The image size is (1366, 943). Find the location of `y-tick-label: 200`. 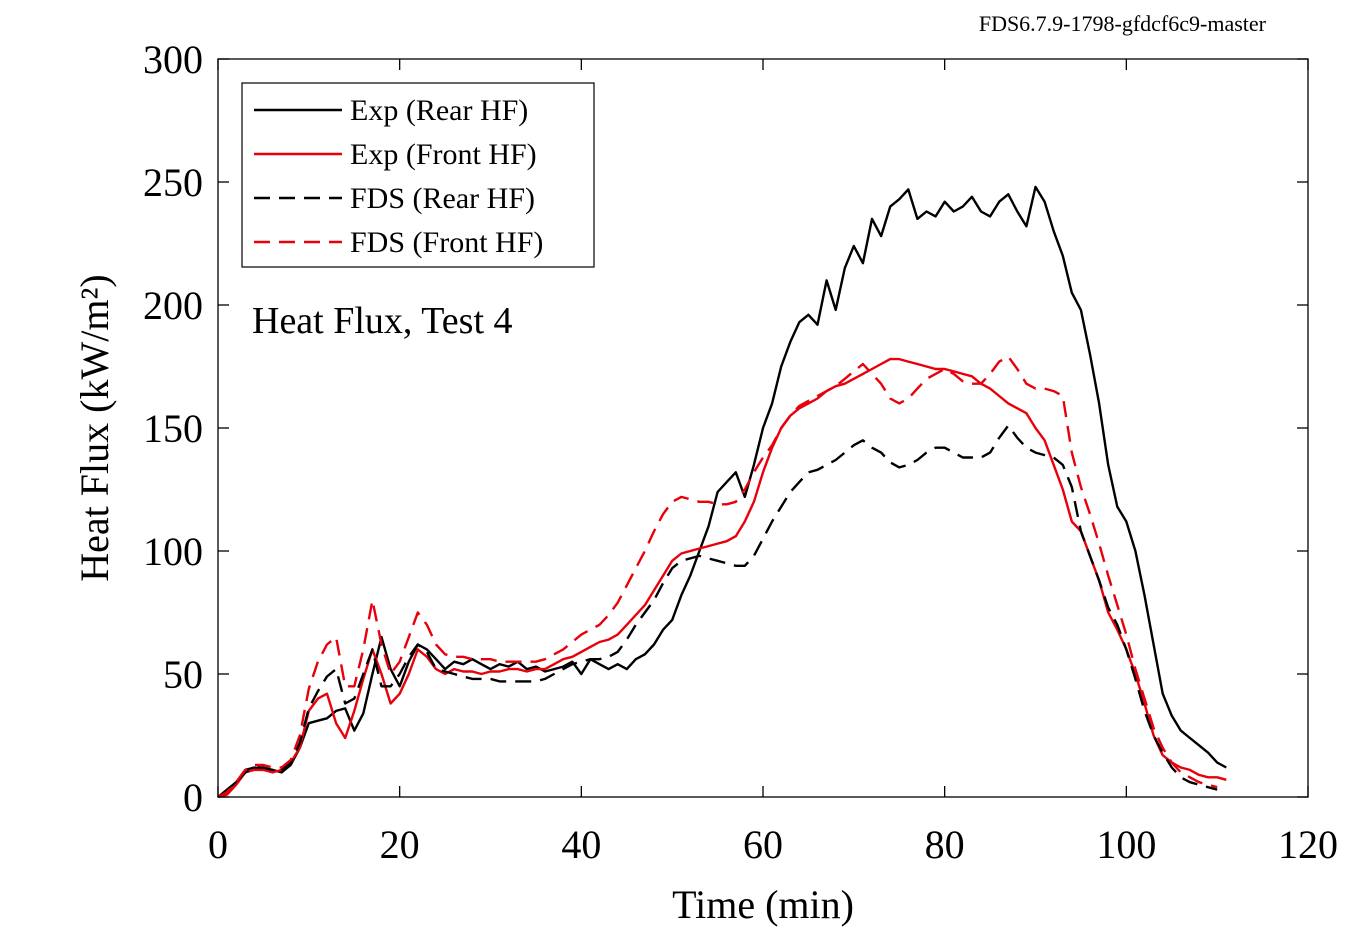

y-tick-label: 200 is located at coordinates (173, 305).